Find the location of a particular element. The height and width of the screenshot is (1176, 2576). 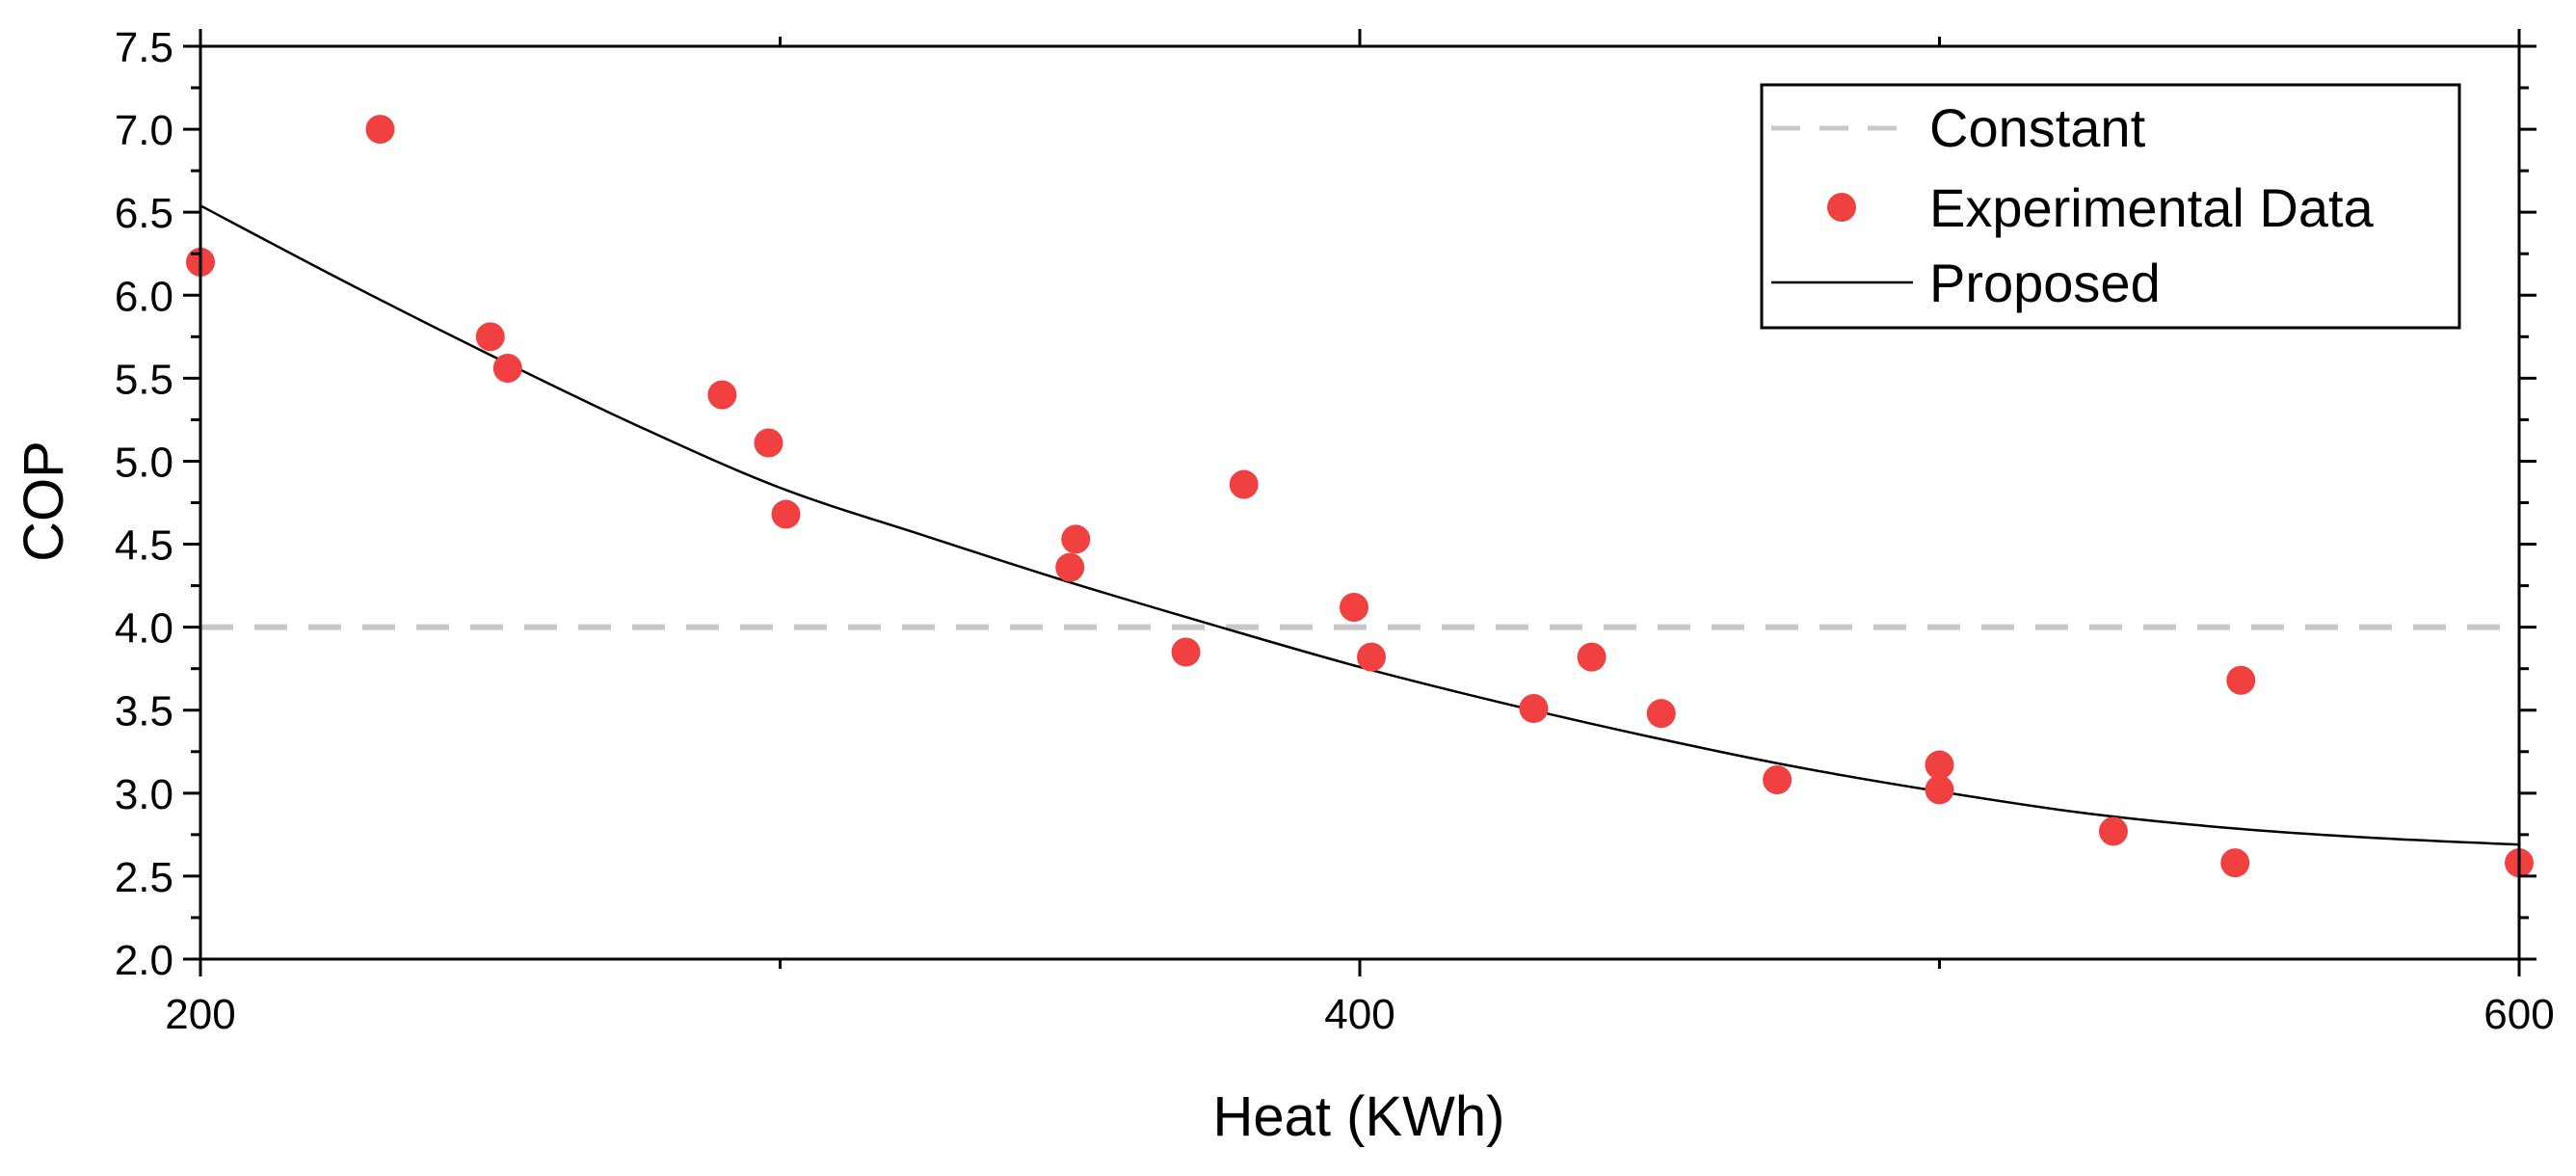

legend-experimental-label: Experimental Data is located at coordinates (2152, 207).